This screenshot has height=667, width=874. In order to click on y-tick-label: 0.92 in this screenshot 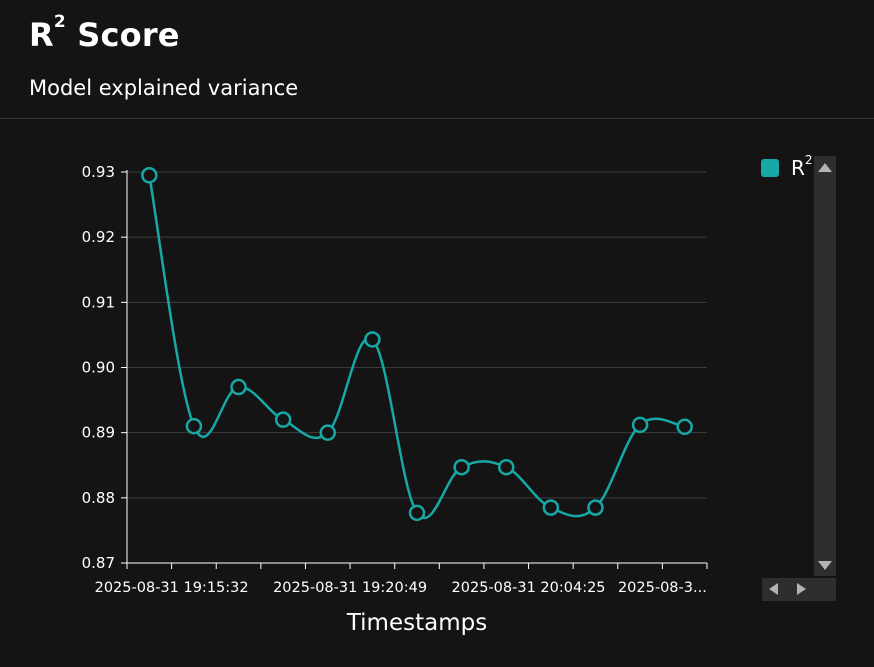, I will do `click(98, 237)`.